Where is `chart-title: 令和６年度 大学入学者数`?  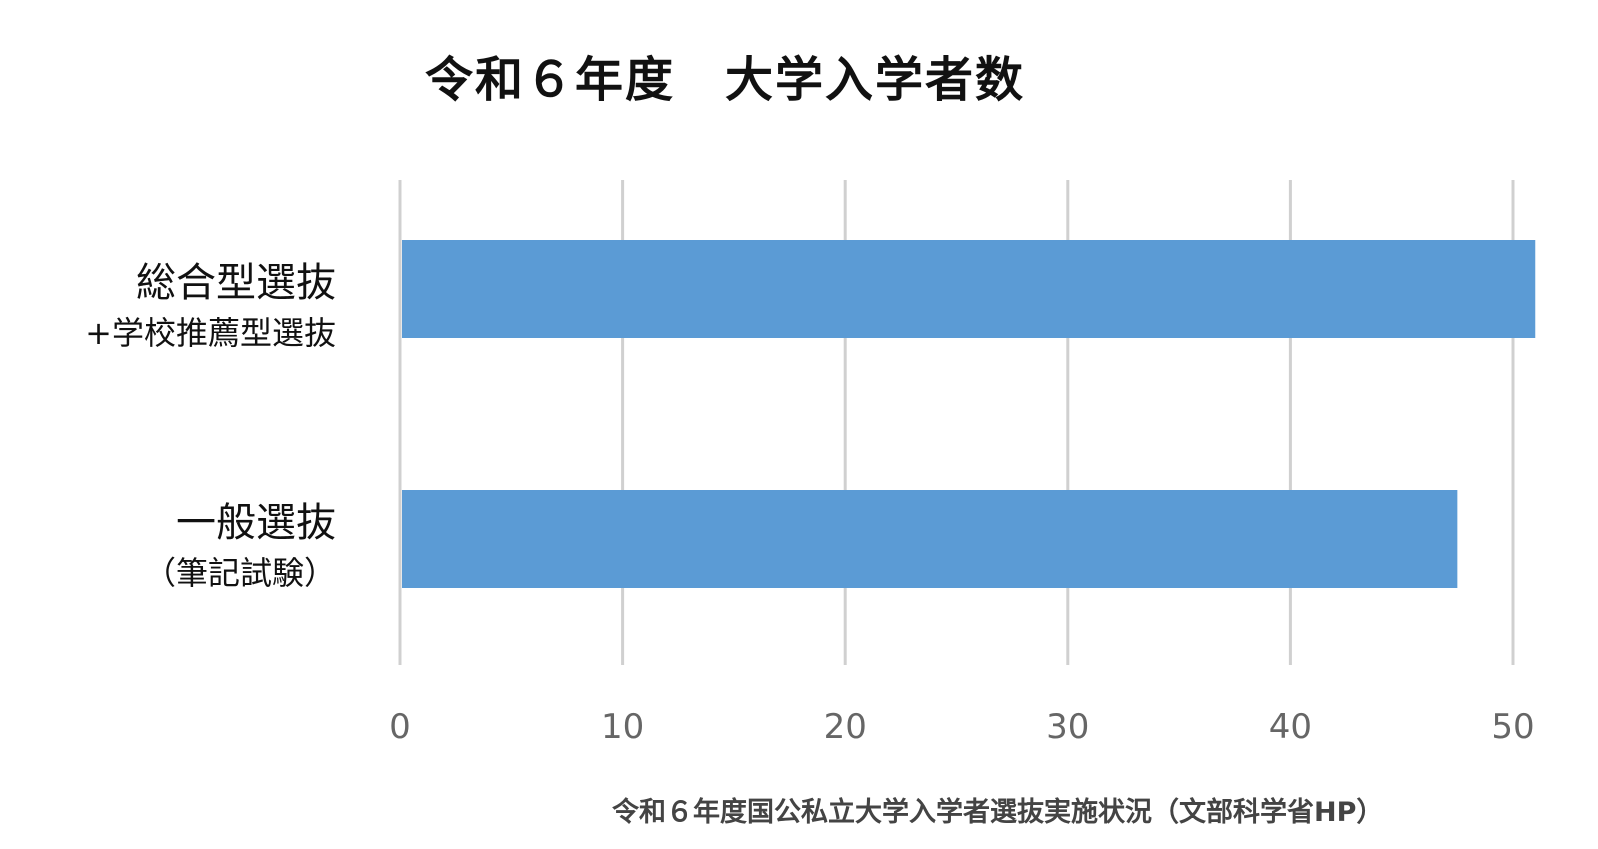 chart-title: 令和６年度 大学入学者数 is located at coordinates (724, 80).